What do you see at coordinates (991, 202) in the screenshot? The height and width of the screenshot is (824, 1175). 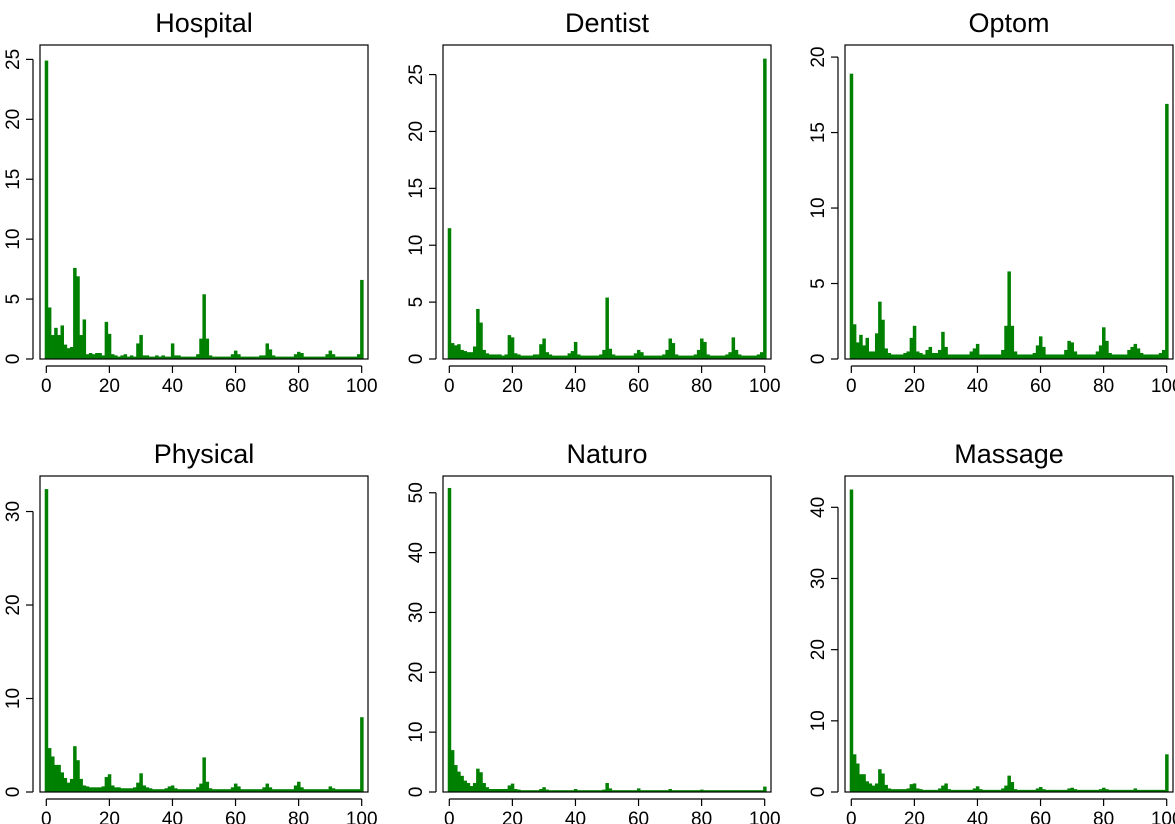 I see `panel-optom: Optom 0 20 40 60 80 100 0 5 10 15 20` at bounding box center [991, 202].